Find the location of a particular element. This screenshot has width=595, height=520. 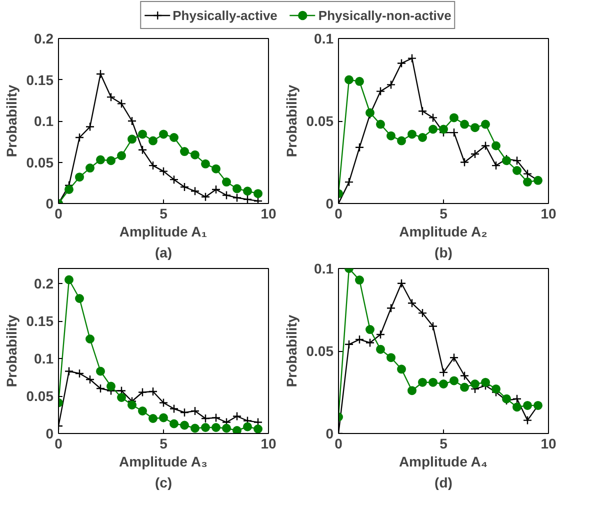

x-axis-title: Amplitude A₁ is located at coordinates (163, 232).